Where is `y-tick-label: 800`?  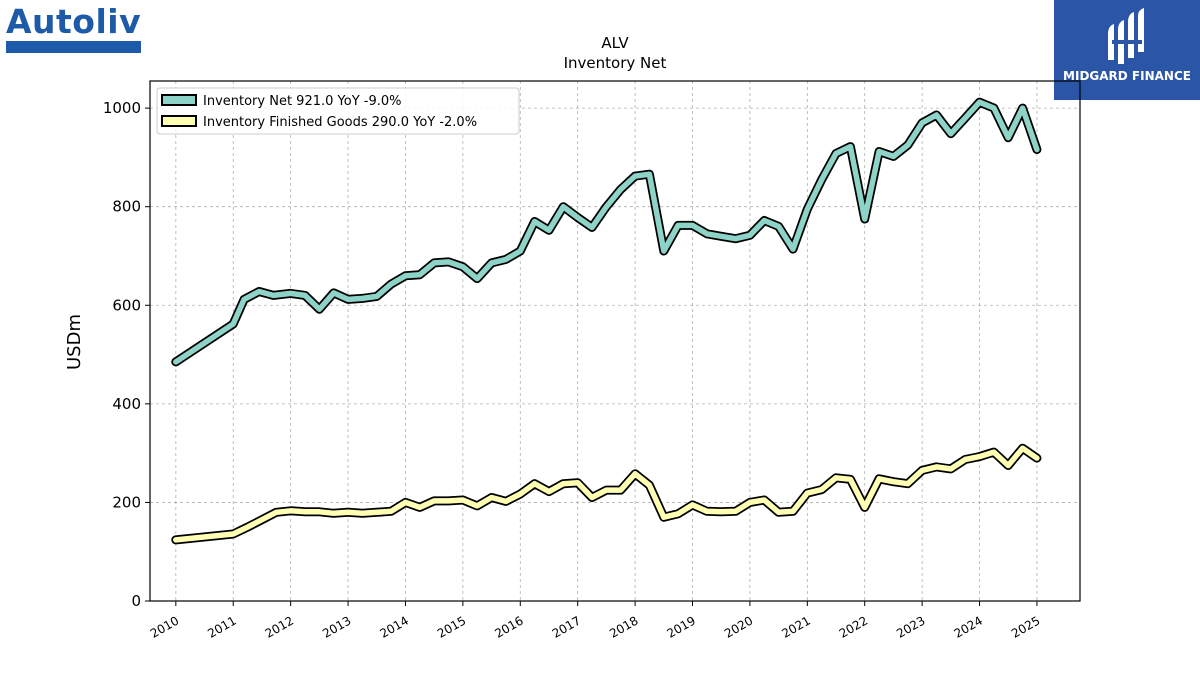
y-tick-label: 800 is located at coordinates (126, 207).